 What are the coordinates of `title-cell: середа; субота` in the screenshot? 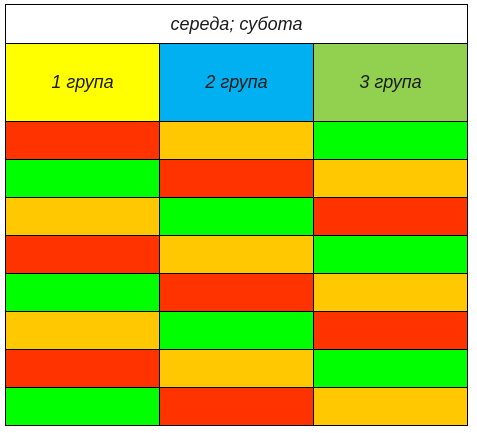 It's located at (236, 24).